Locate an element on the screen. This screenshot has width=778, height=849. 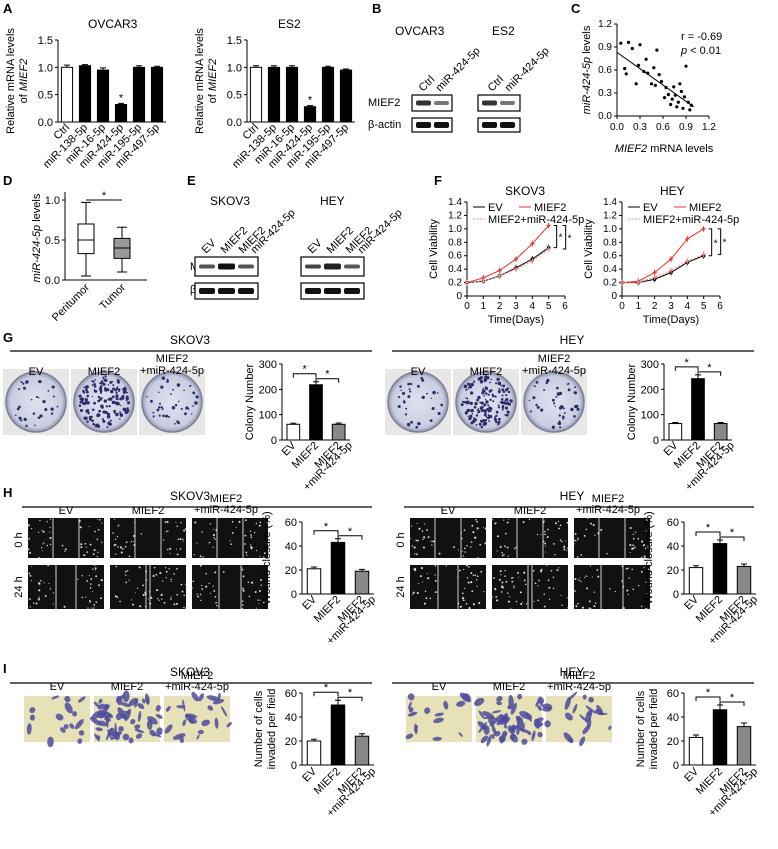
panel-h-group0-bar is located at coordinates (338, 568).